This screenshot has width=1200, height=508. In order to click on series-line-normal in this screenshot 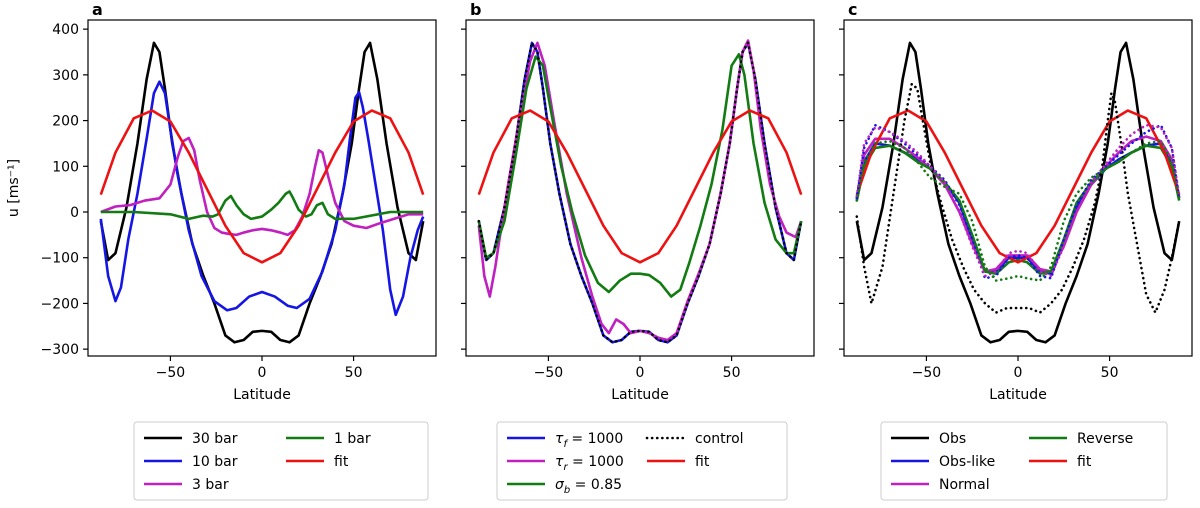, I will do `click(1018, 204)`.